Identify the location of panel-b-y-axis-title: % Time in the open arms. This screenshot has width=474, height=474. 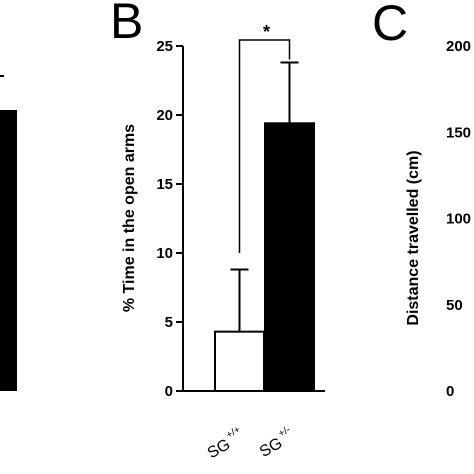
(129, 218).